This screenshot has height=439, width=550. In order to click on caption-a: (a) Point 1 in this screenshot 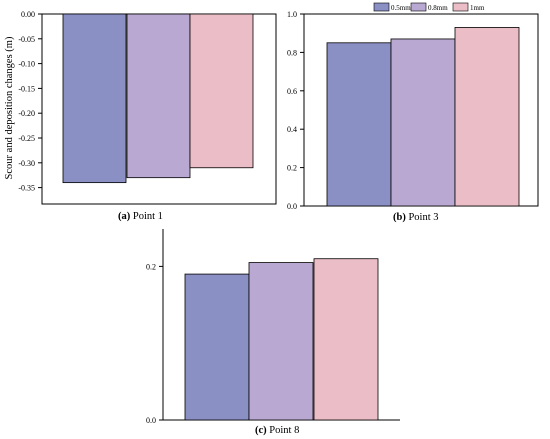, I will do `click(140, 216)`.